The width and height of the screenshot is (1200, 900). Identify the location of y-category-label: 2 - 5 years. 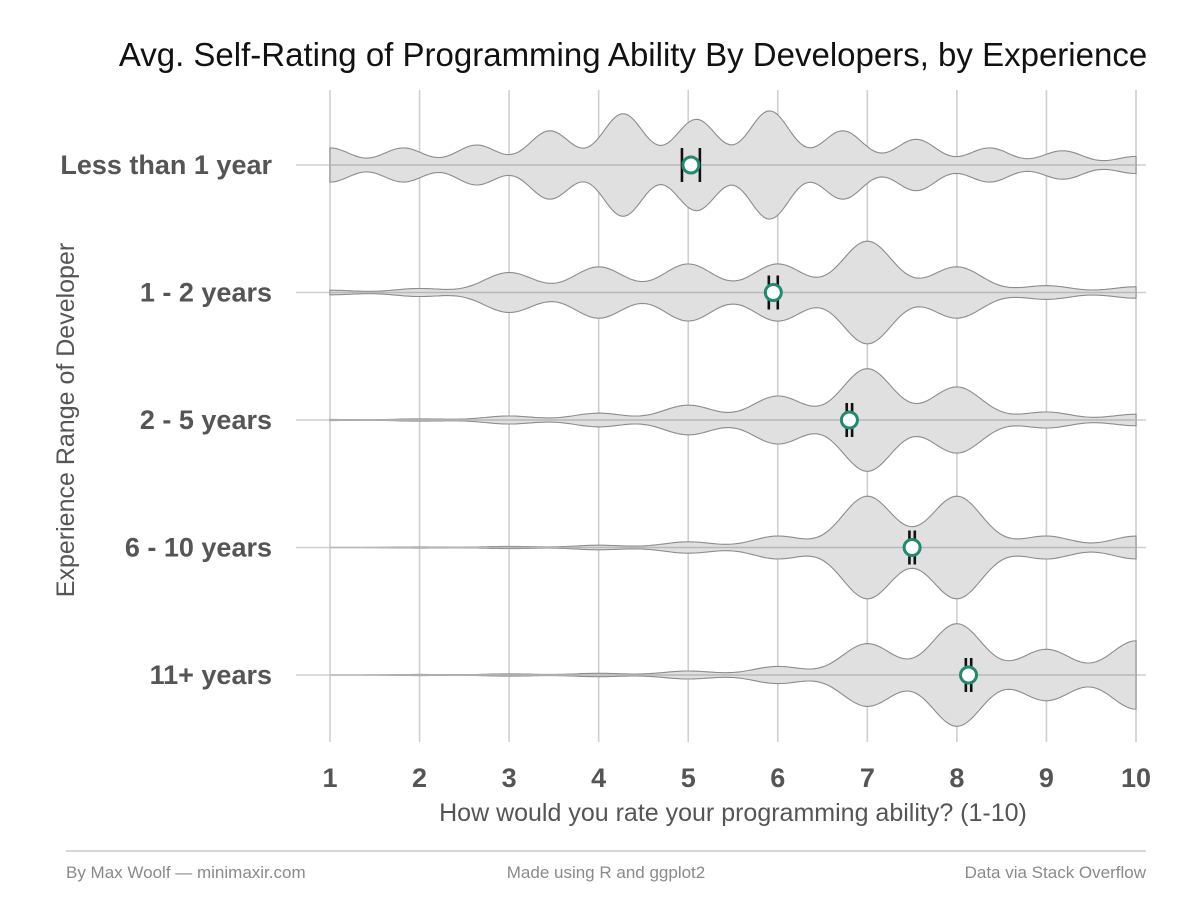
(206, 420).